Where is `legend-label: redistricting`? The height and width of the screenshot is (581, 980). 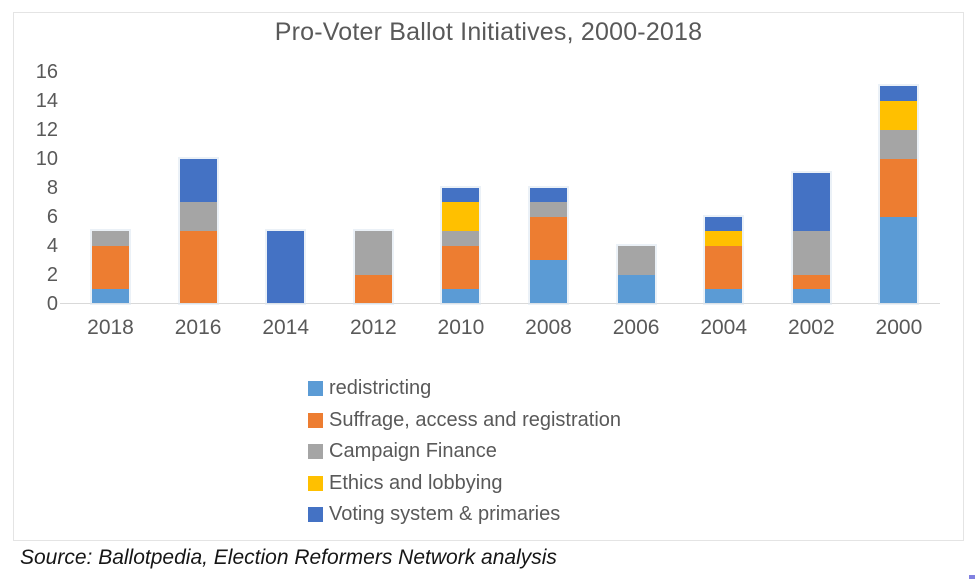 legend-label: redistricting is located at coordinates (380, 388).